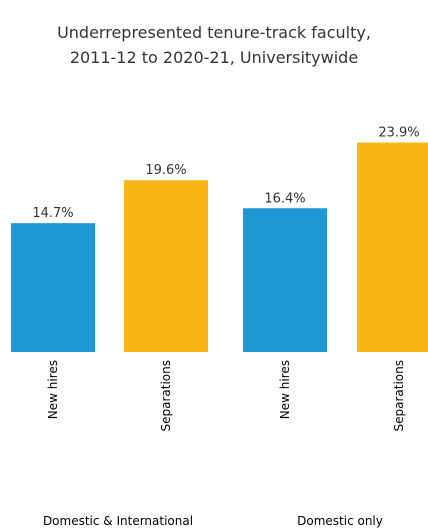 The height and width of the screenshot is (529, 428). Describe the element at coordinates (214, 32) in the screenshot. I see `chart-title-line-1: Underrepresented tenure-track faculty,` at that location.